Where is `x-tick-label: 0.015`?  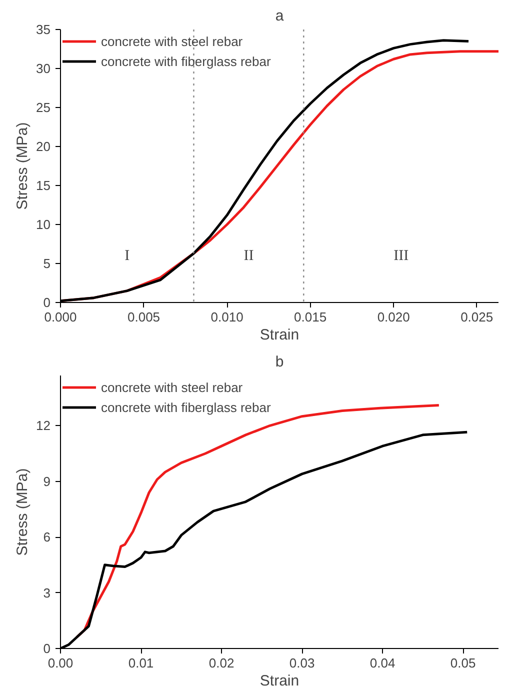 x-tick-label: 0.015 is located at coordinates (310, 317).